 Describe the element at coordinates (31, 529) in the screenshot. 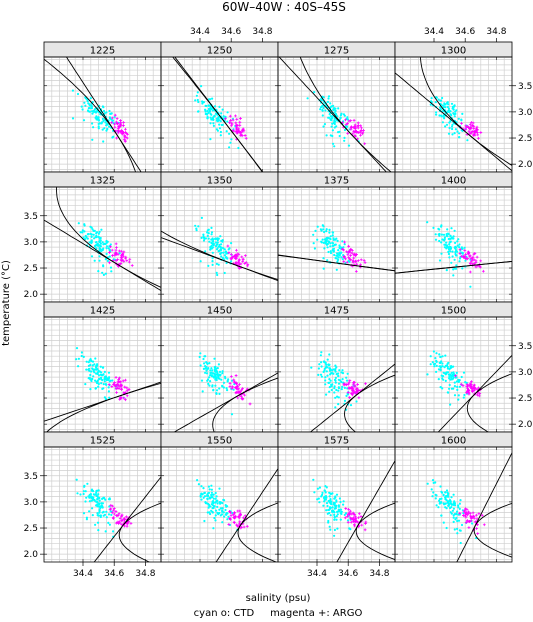

I see `y-tick-label: 2.5` at that location.